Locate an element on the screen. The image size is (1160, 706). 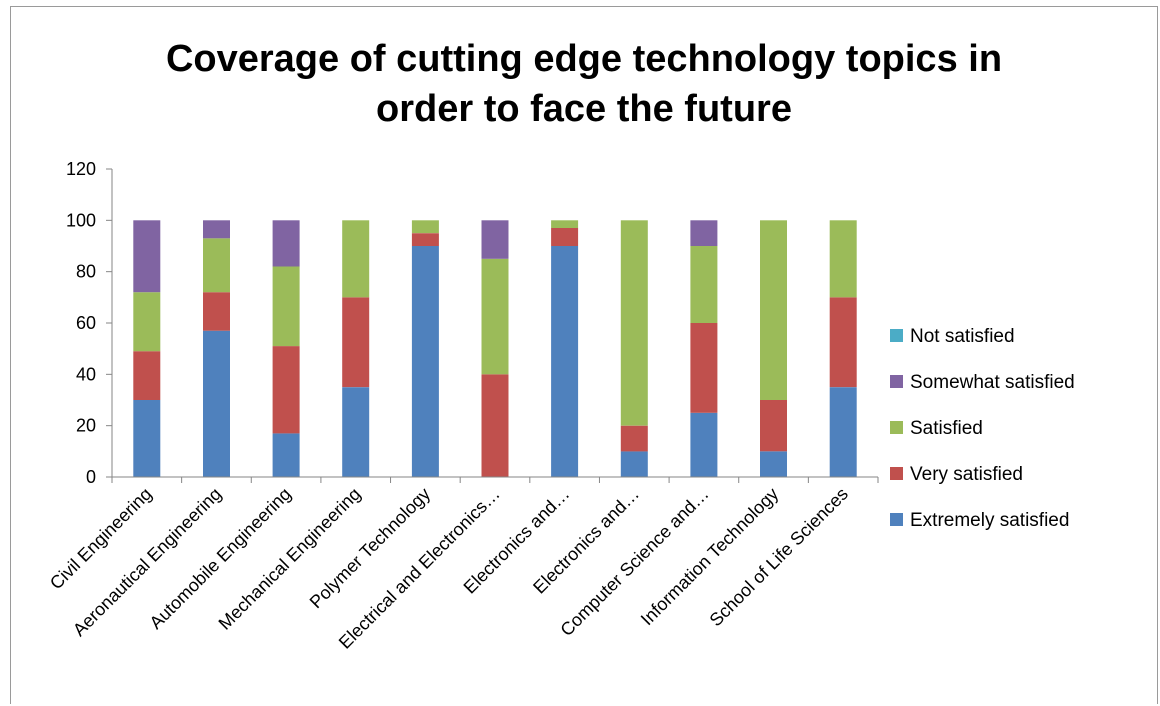
legend-label-very-satisfied: Very satisfied is located at coordinates (966, 474).